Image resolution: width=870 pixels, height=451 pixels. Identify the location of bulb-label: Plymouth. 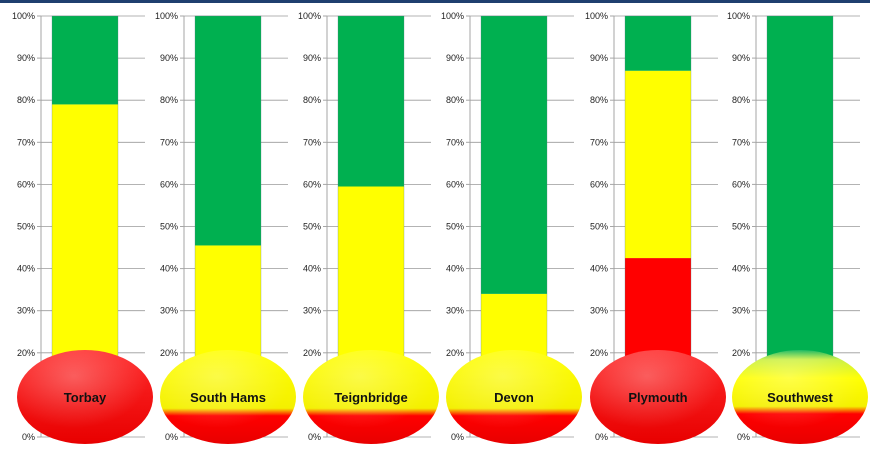
(657, 397).